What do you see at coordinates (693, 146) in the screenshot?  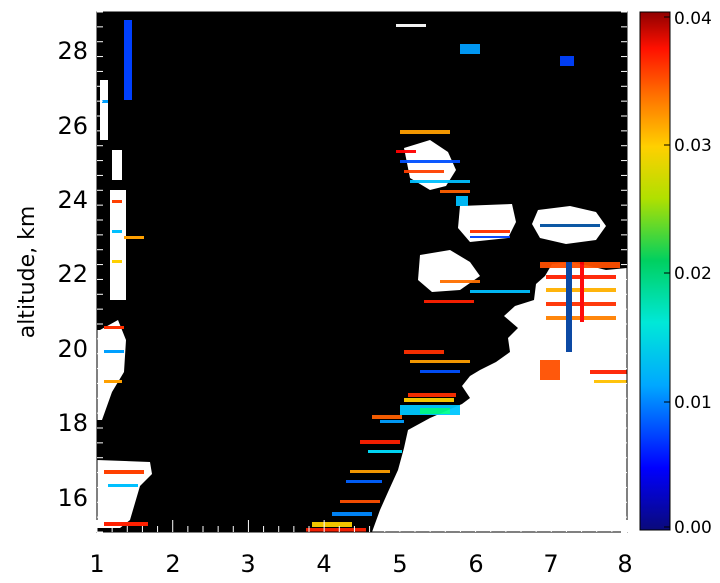 I see `colorbar-tick-label: 0.03` at bounding box center [693, 146].